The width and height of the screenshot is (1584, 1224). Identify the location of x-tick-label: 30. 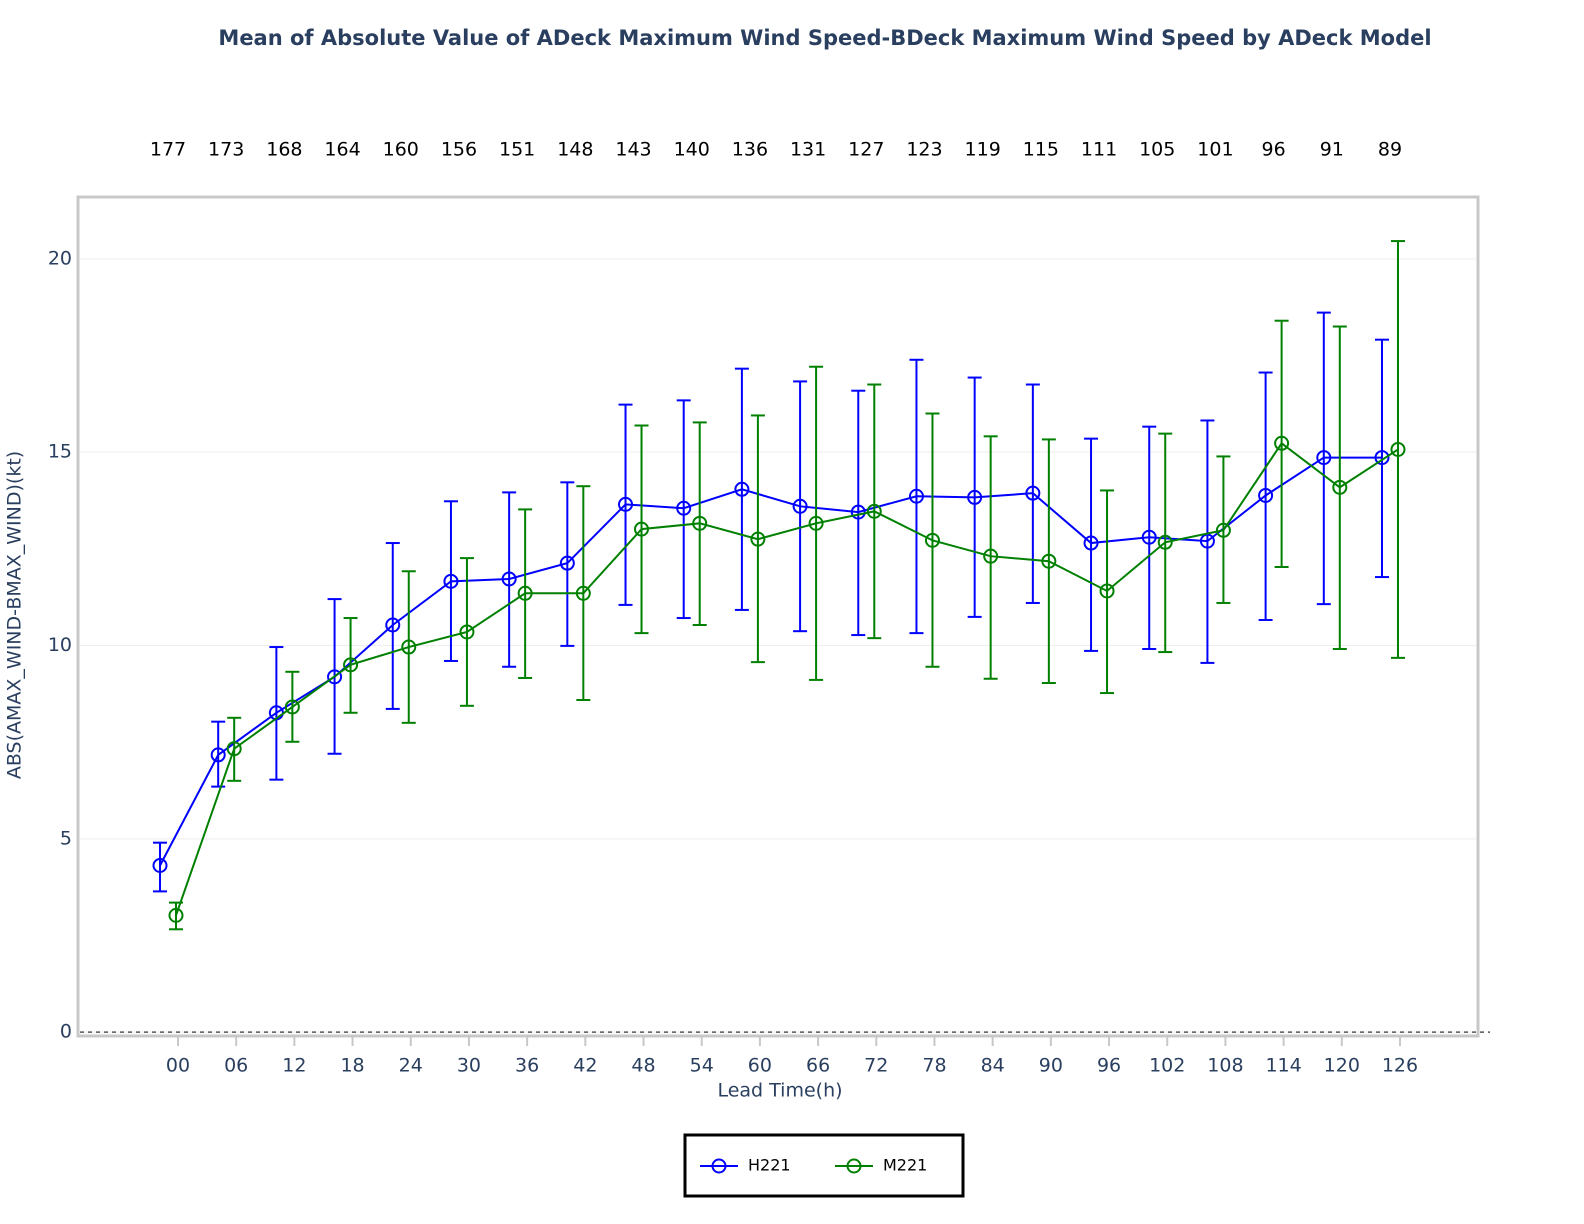
(469, 1066).